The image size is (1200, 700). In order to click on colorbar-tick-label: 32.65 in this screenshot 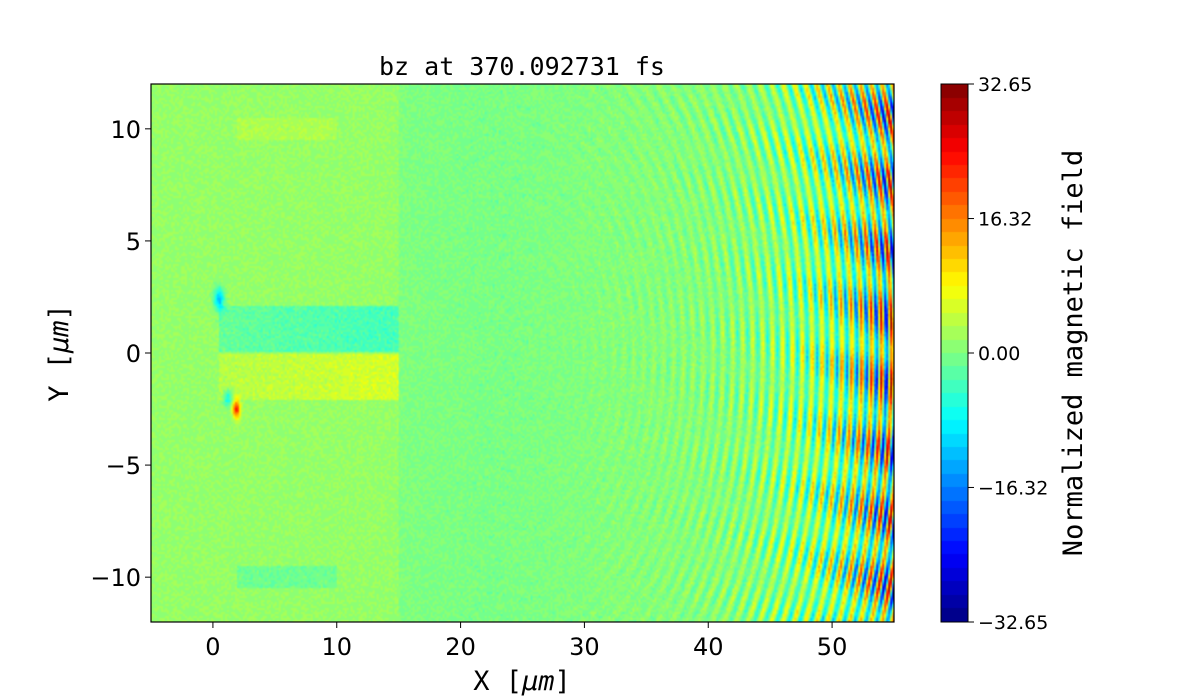, I will do `click(1005, 85)`.